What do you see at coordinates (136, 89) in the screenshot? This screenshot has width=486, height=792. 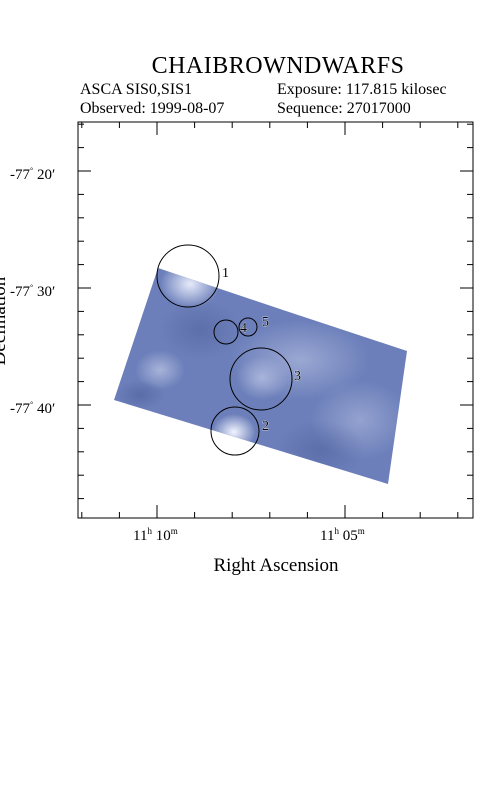 I see `instrument-label: ASCA SIS0,SIS1` at bounding box center [136, 89].